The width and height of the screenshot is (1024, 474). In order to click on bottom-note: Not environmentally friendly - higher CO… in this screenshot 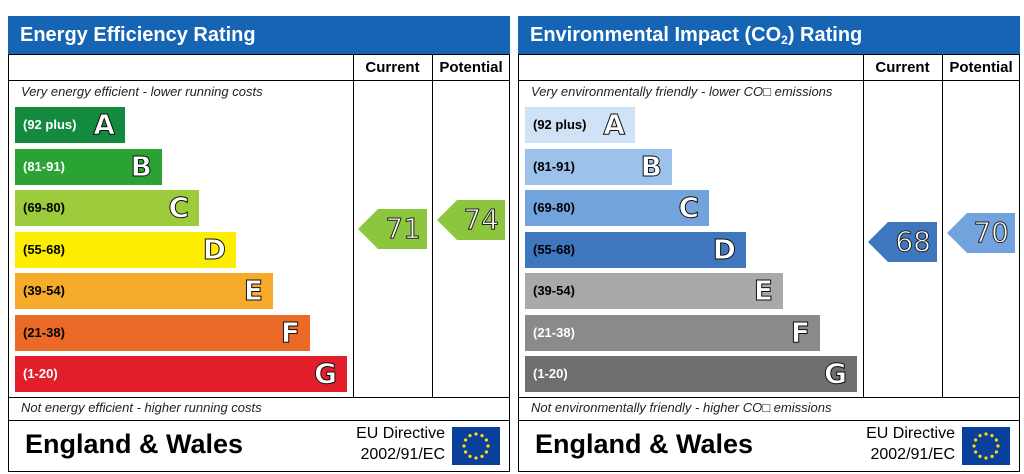, I will do `click(681, 407)`.